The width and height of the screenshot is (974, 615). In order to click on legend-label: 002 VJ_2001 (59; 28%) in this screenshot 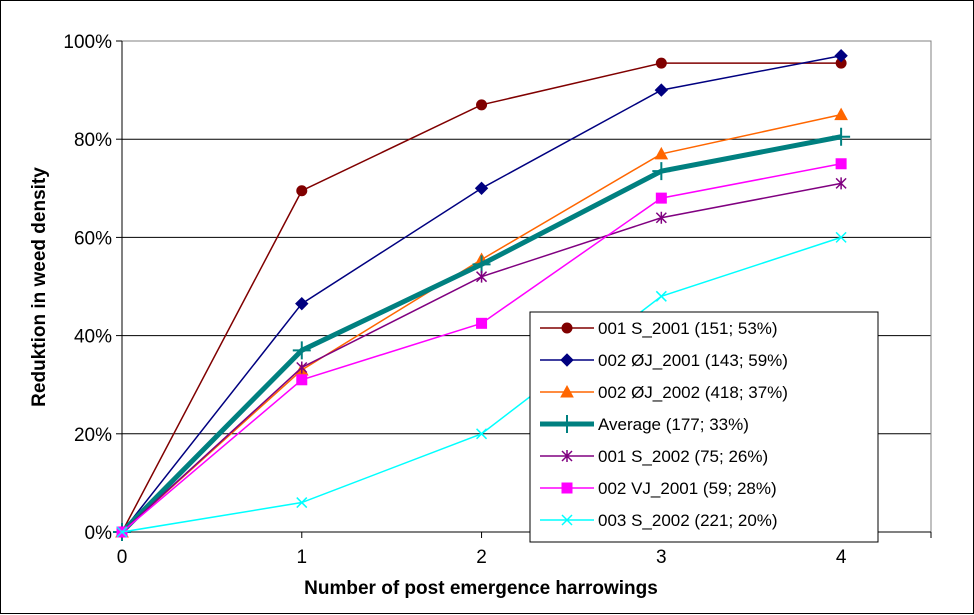, I will do `click(687, 488)`.